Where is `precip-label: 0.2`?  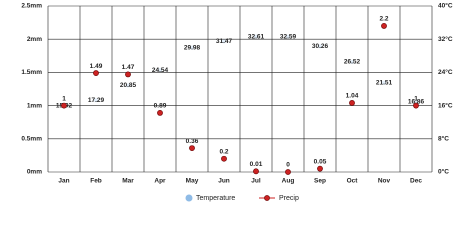
precip-label: 0.2 is located at coordinates (223, 151).